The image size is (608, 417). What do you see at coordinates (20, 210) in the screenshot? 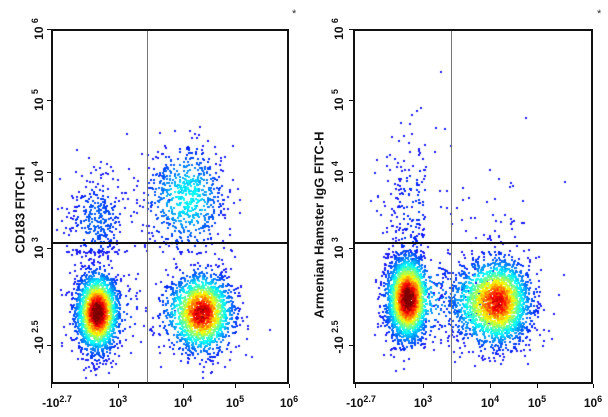
I see `y-axis-title: CD183 FITC-H` at bounding box center [20, 210].